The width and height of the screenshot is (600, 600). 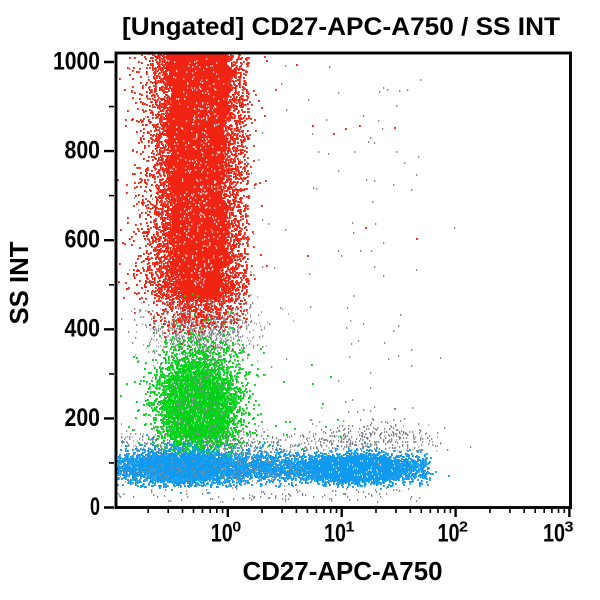 I want to click on svg-text: SS INT, so click(x=19, y=282).